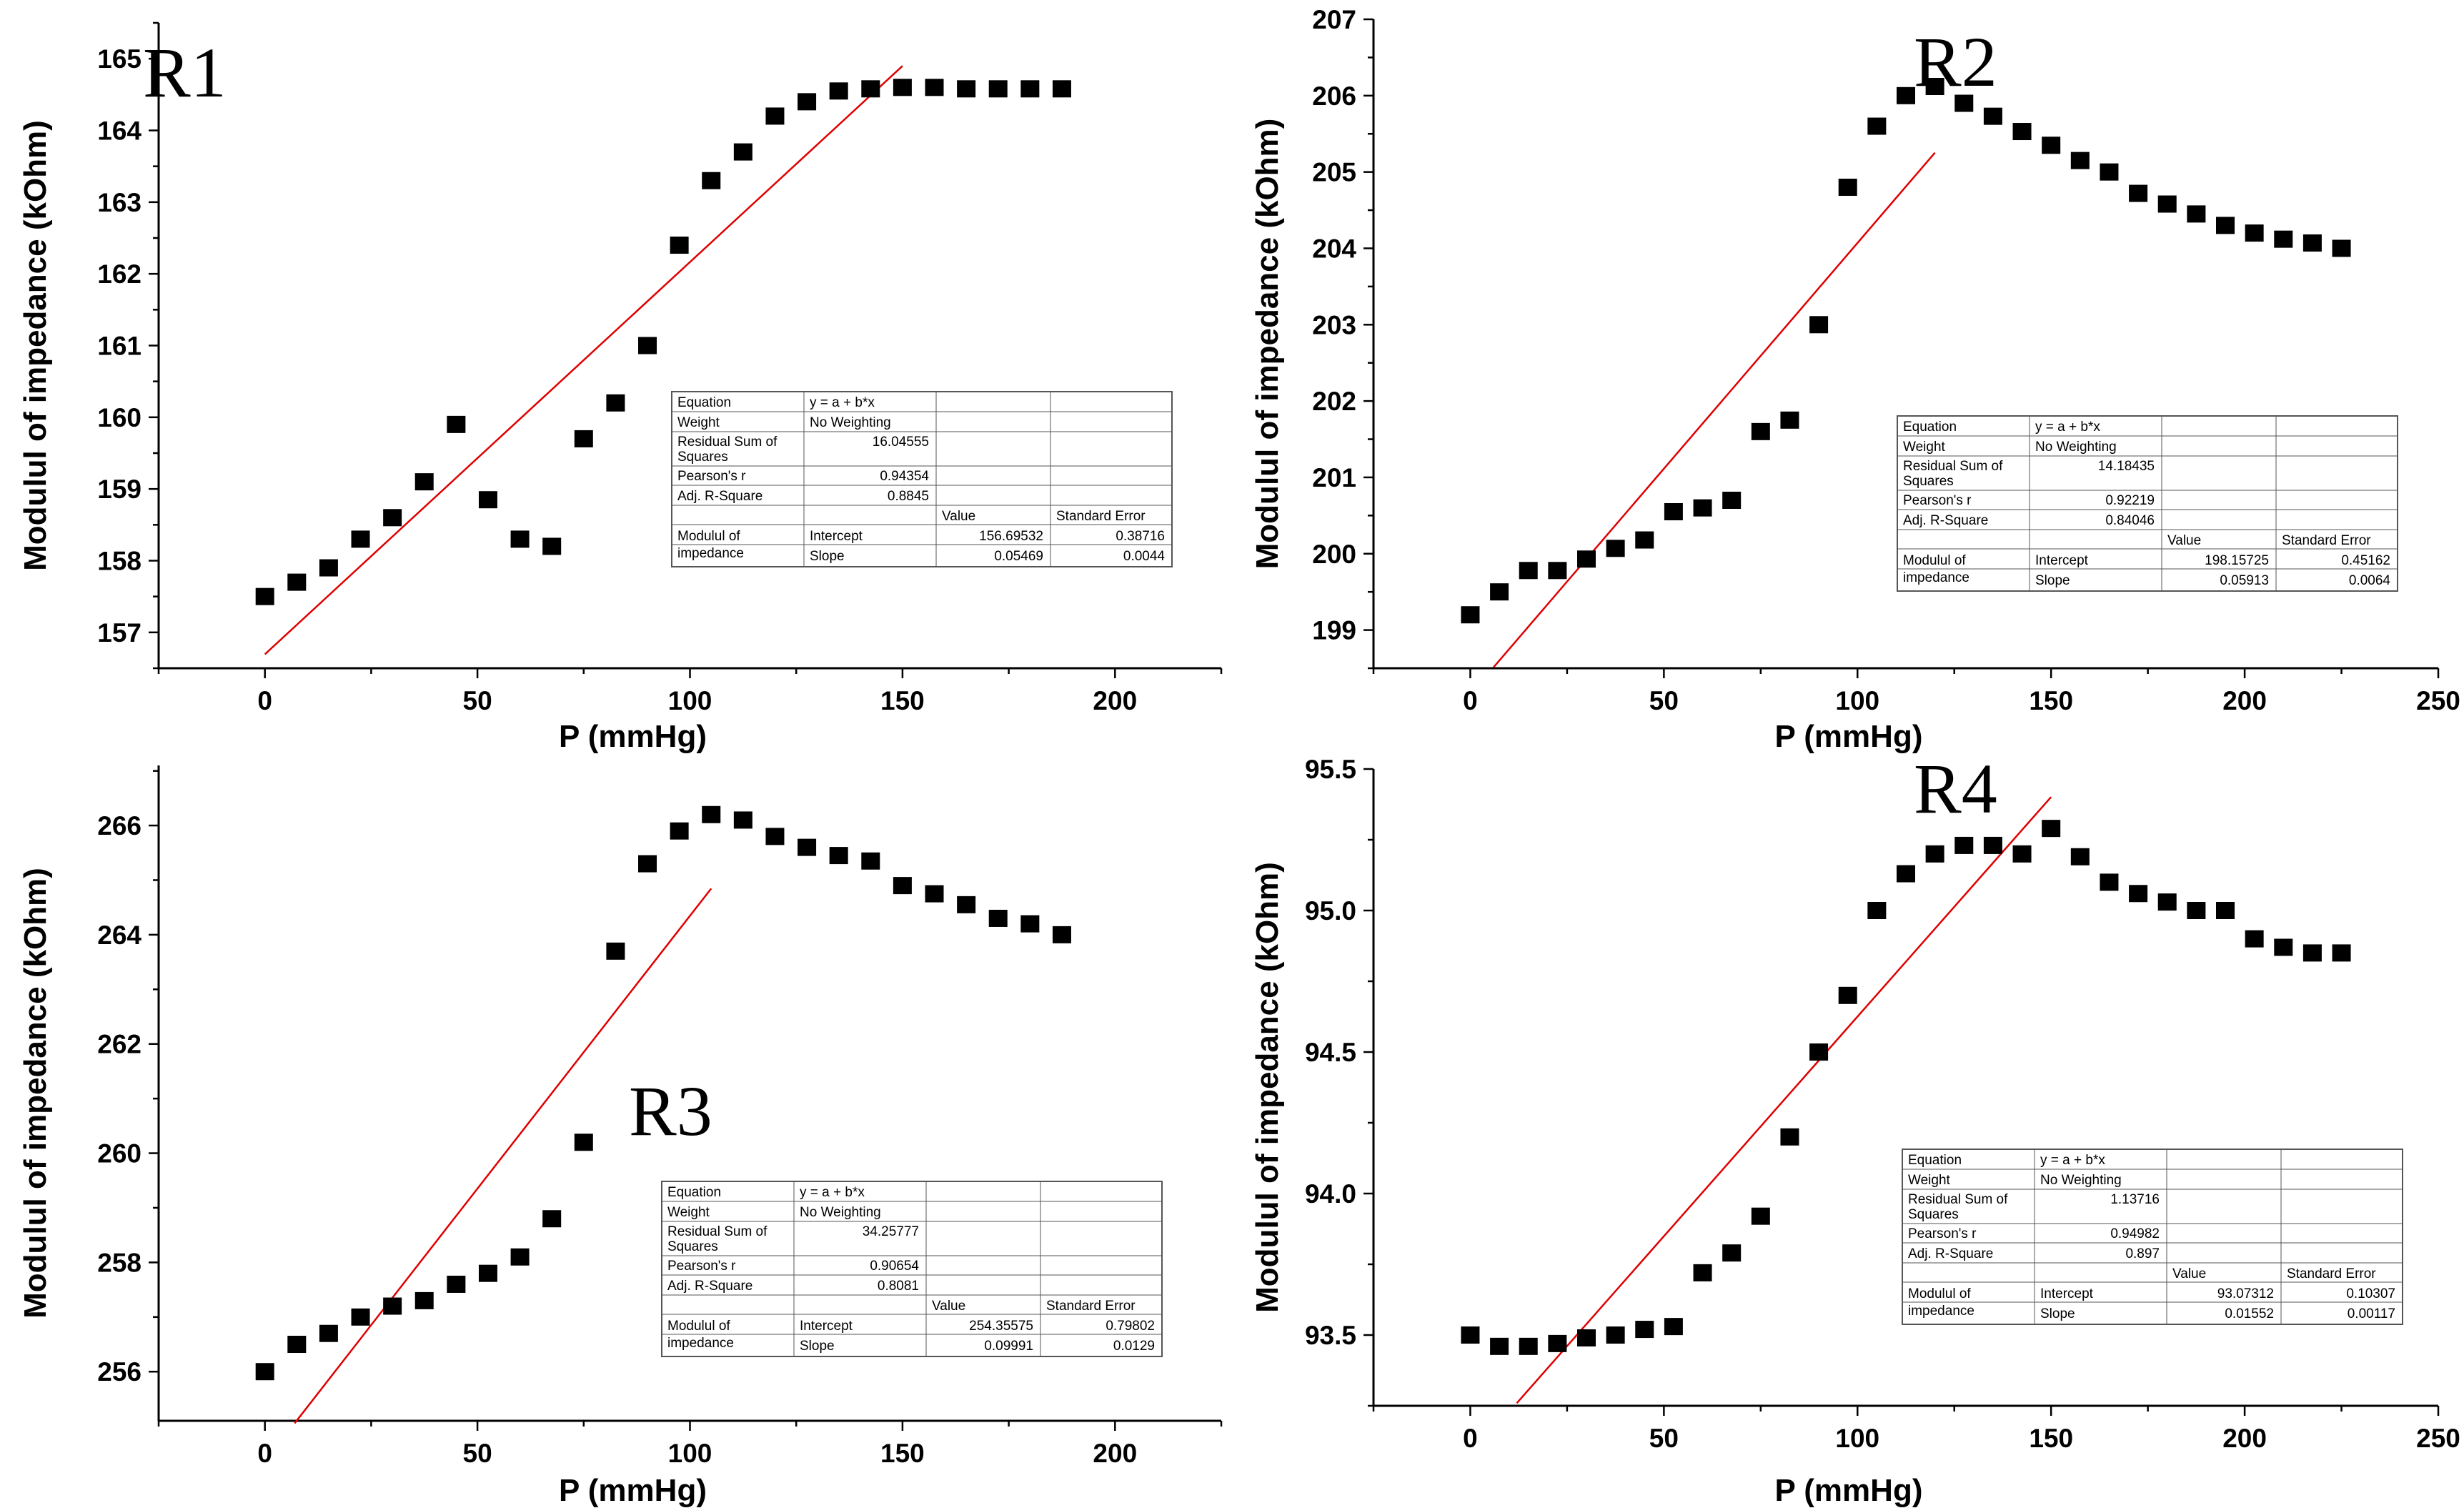 Image resolution: width=2464 pixels, height=1508 pixels. Describe the element at coordinates (1140, 536) in the screenshot. I see `r1-stats-intercept-se: 0.38716` at that location.